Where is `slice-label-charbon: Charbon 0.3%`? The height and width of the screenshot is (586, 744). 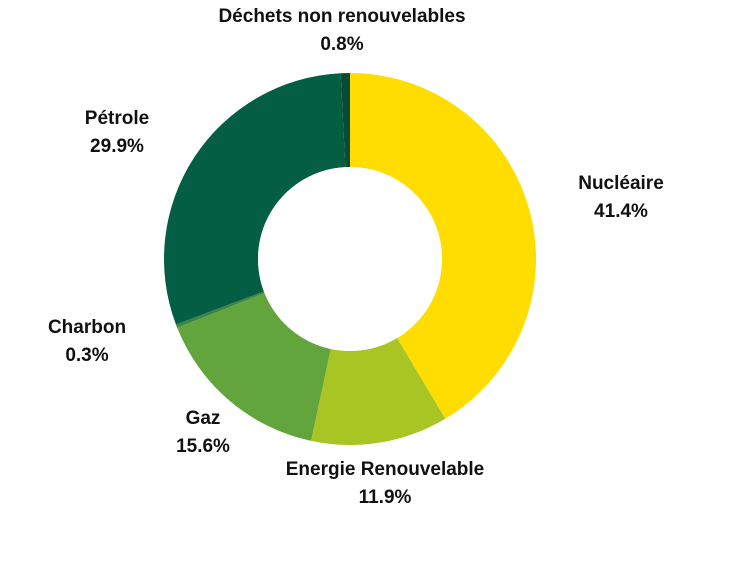 slice-label-charbon: Charbon 0.3% is located at coordinates (87, 342).